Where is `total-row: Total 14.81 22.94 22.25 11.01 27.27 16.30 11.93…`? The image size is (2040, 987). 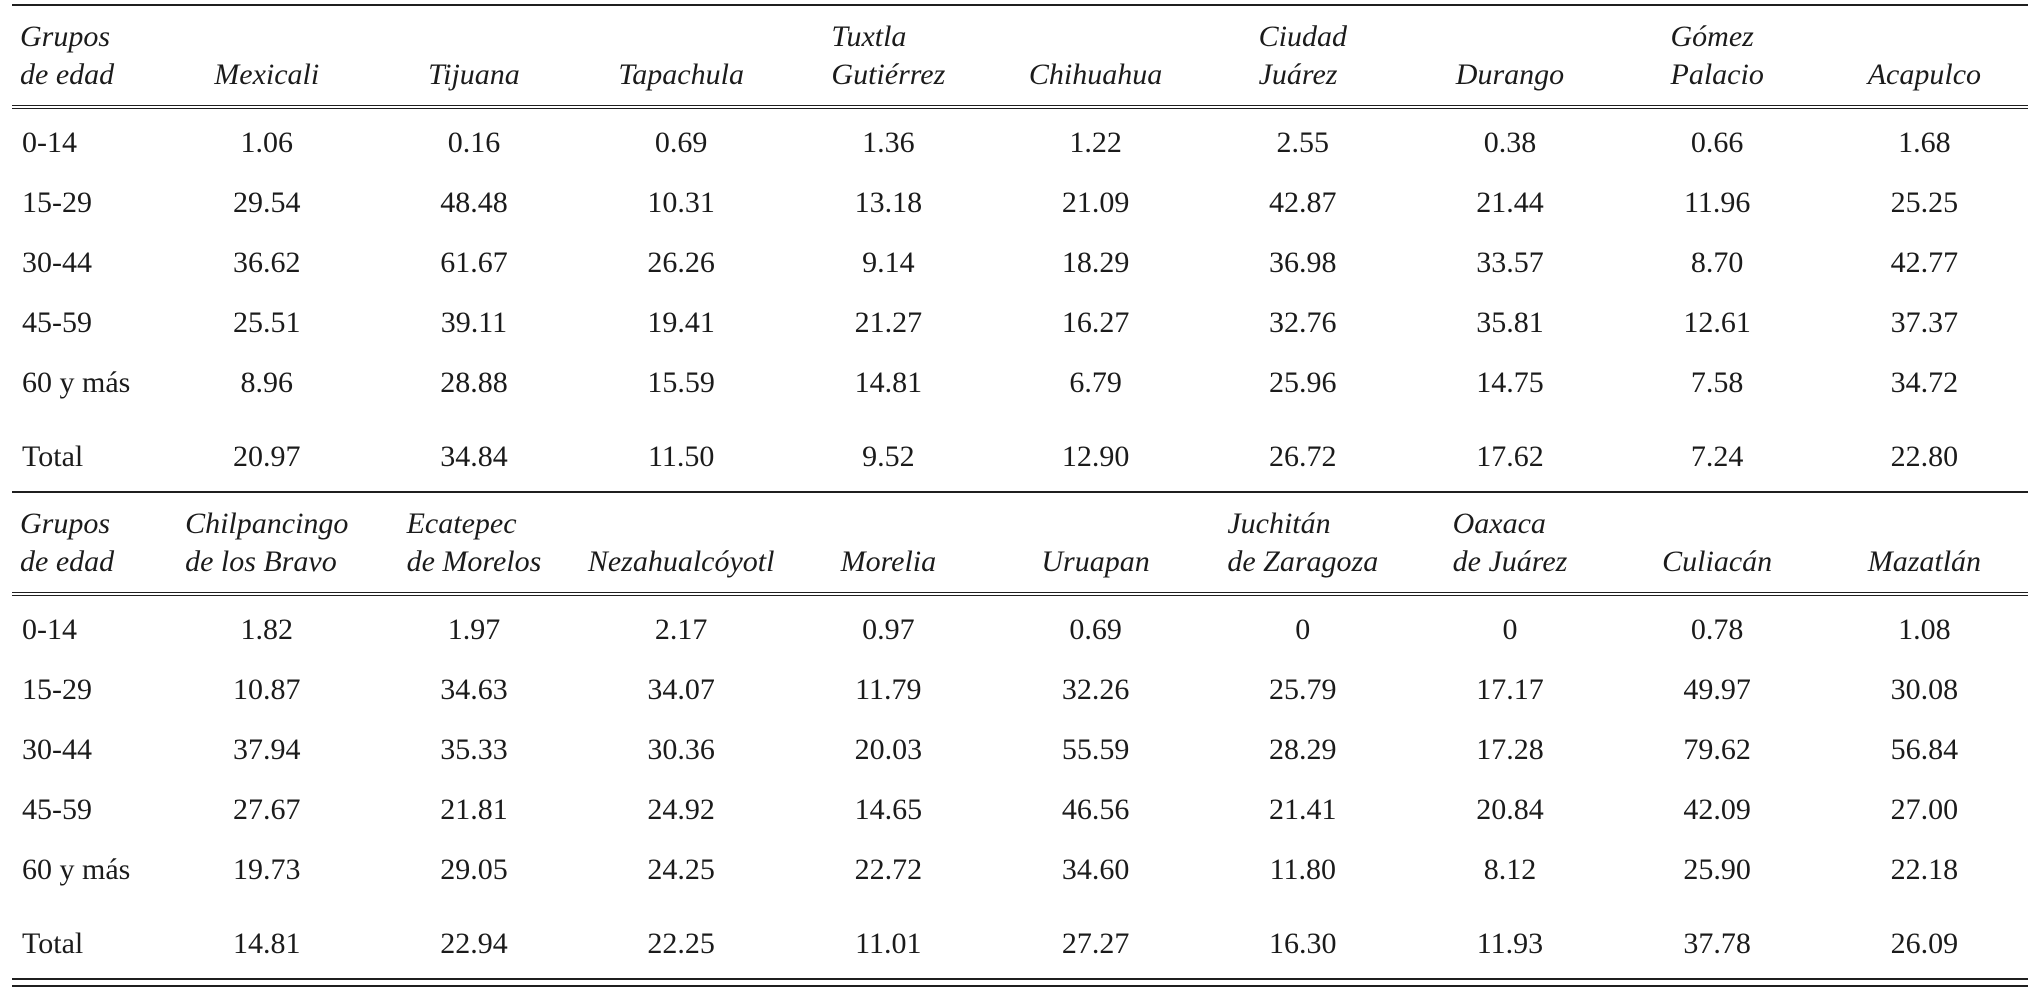 total-row: Total 14.81 22.94 22.25 11.01 27.27 16.30 11.93… is located at coordinates (1020, 939).